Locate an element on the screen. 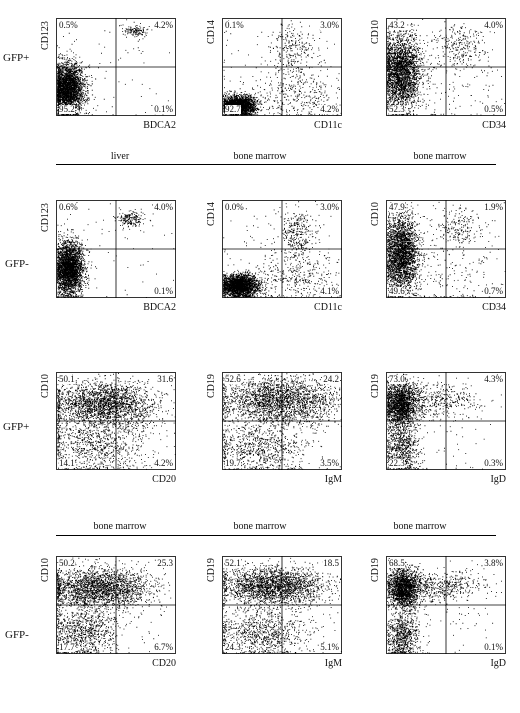 Image resolution: width=520 pixels, height=713 pixels. row-label-3: GFP+ is located at coordinates (16, 427).